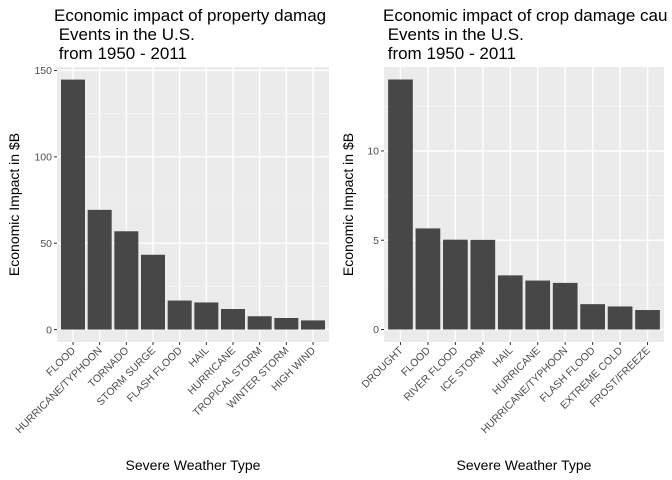 Image resolution: width=672 pixels, height=480 pixels. What do you see at coordinates (373, 152) in the screenshot?
I see `y-tick-label: 10` at bounding box center [373, 152].